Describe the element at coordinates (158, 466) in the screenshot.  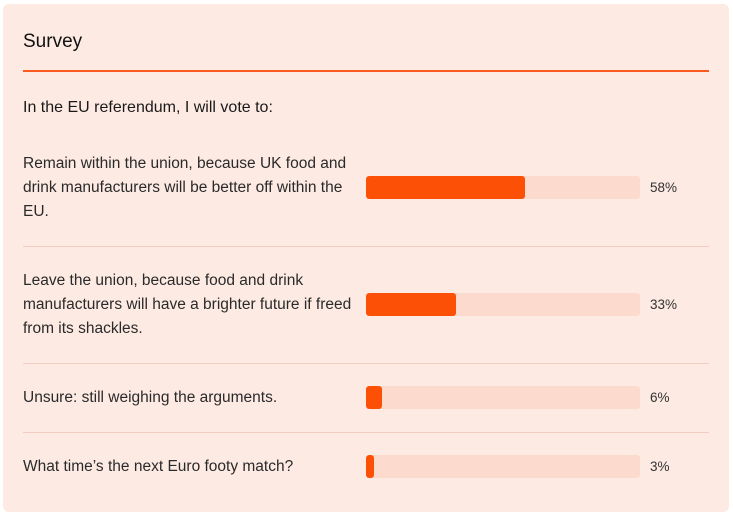
I see `option-label: What time’s the next Euro footy match?` at that location.